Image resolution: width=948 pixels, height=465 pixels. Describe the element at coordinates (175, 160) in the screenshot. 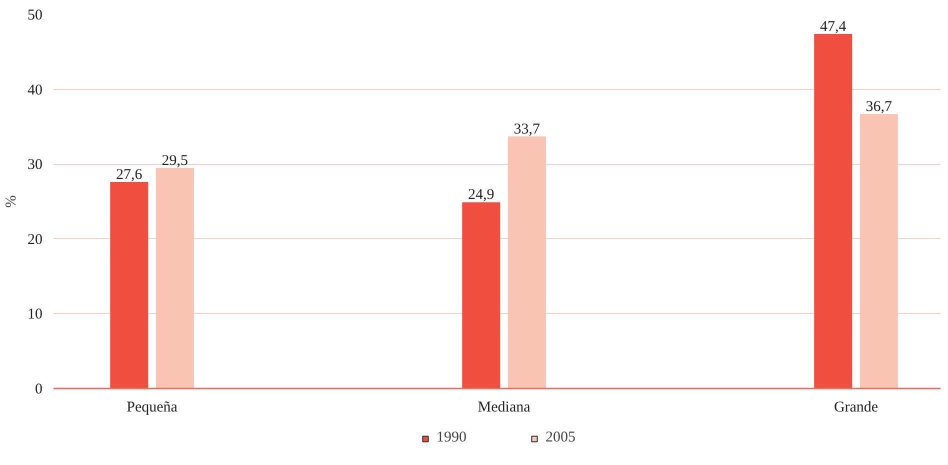

I see `data-label: 29,5` at that location.